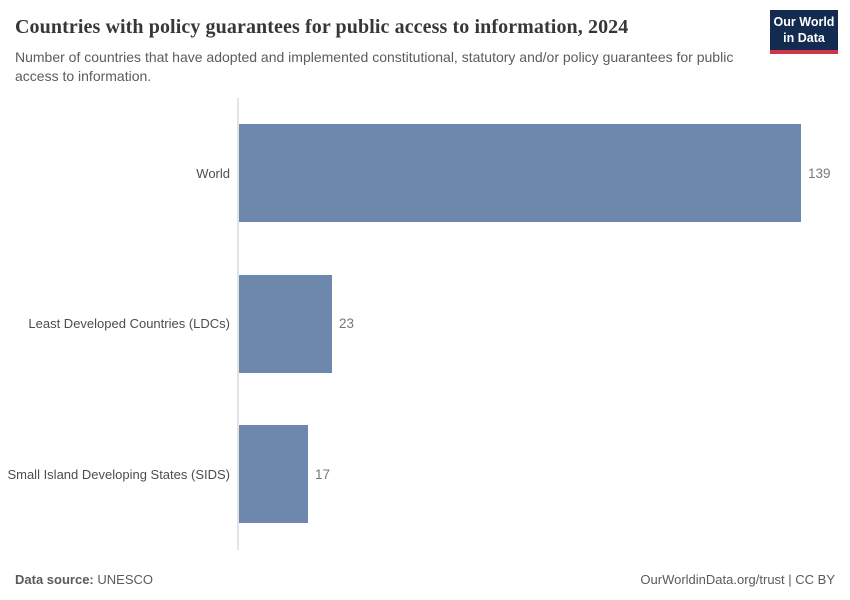  Describe the element at coordinates (804, 22) in the screenshot. I see `logo-line-1: Our World` at that location.